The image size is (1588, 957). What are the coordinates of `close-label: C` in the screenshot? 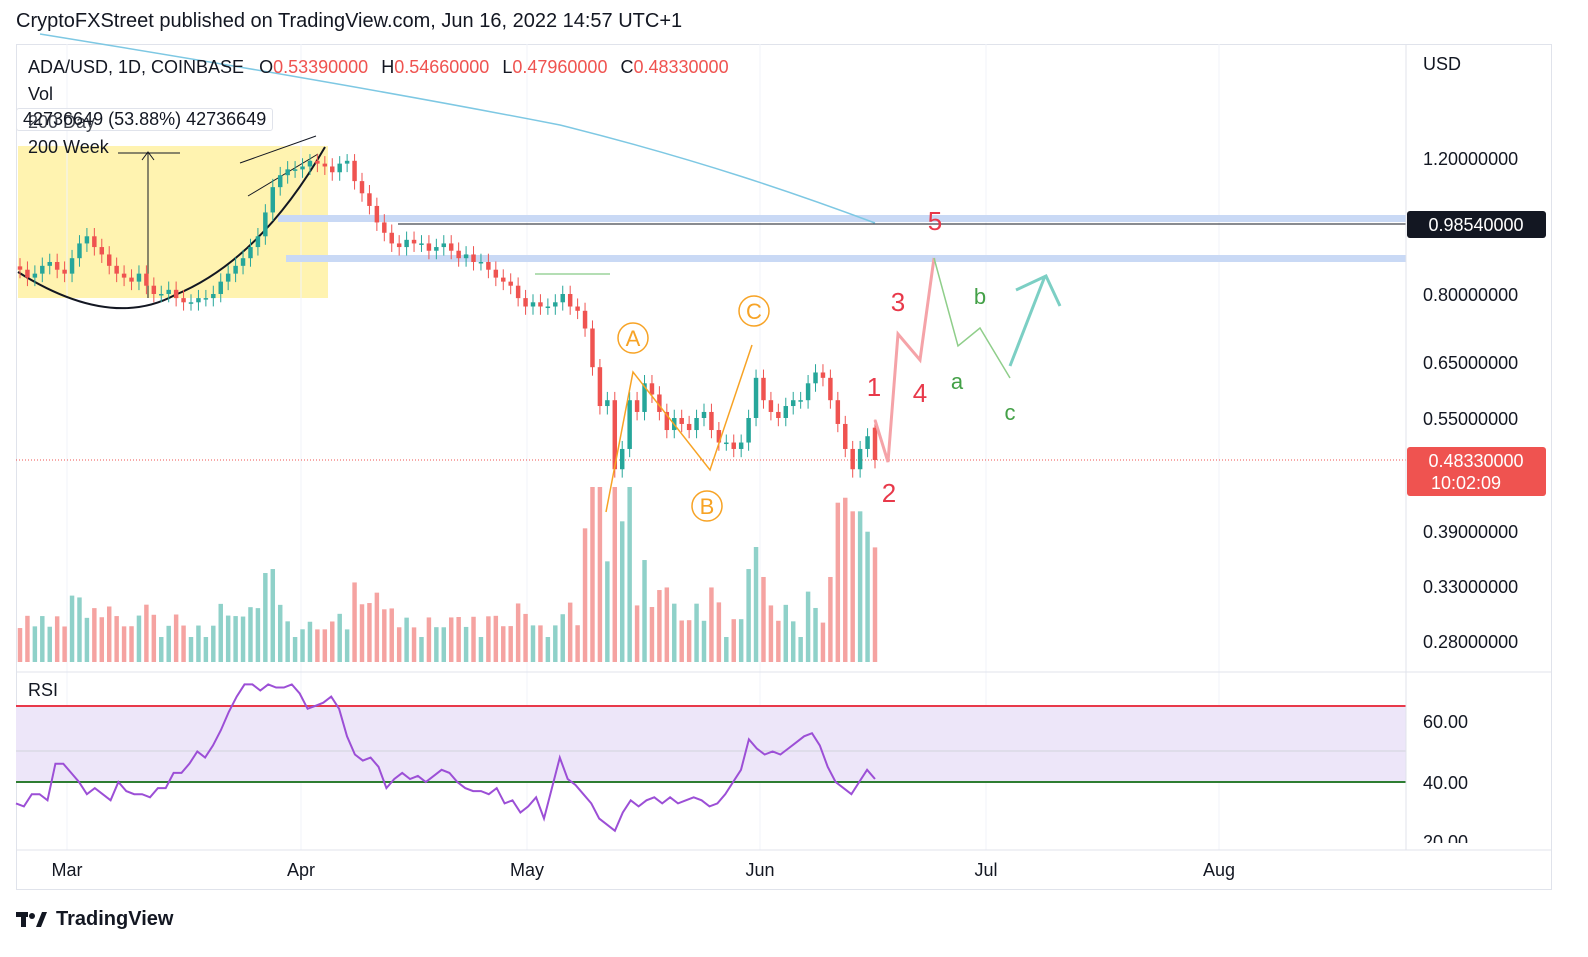 It's located at (627, 67).